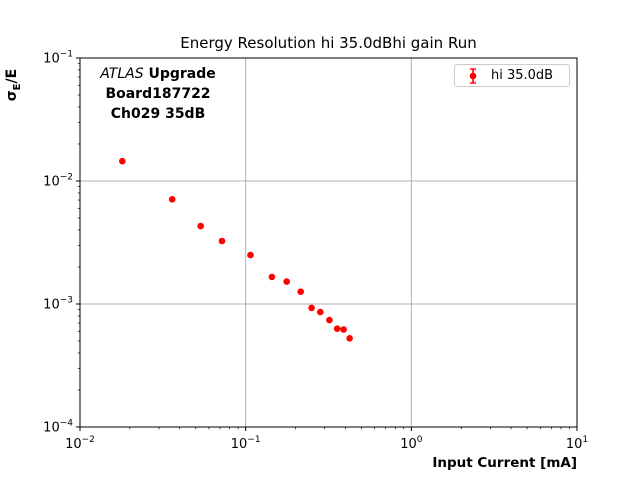 The width and height of the screenshot is (640, 480). I want to click on legend-box: hi 35.0dB, so click(512, 75).